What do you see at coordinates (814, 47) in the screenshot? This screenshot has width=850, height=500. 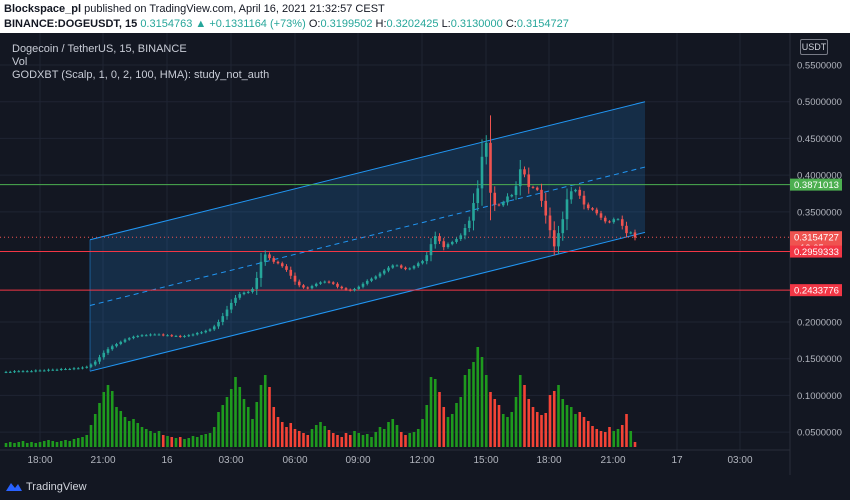 I see `currency-button: USDT` at bounding box center [814, 47].